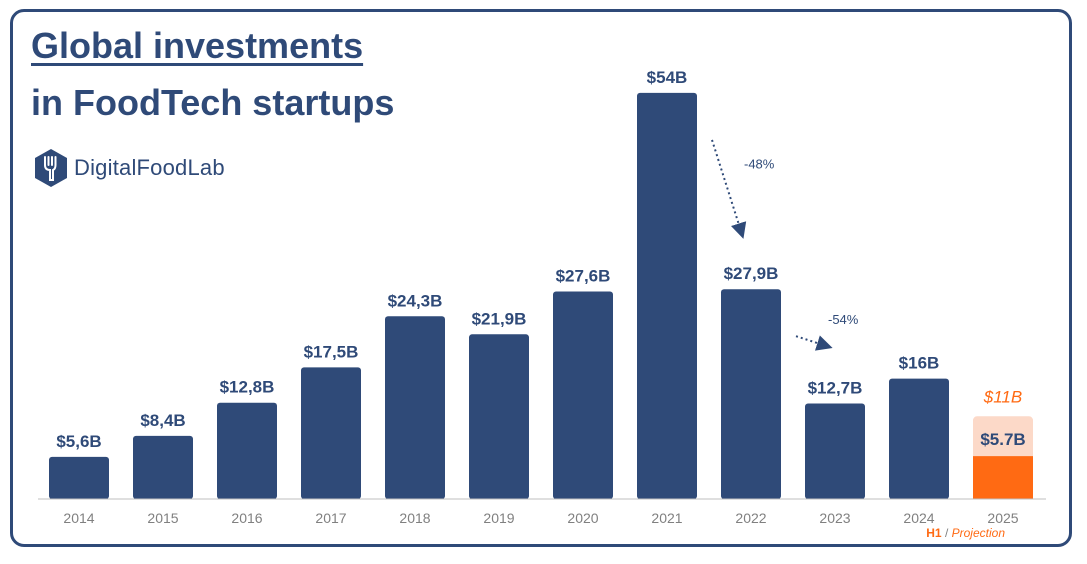  I want to click on tick-2017: 2017, so click(330, 518).